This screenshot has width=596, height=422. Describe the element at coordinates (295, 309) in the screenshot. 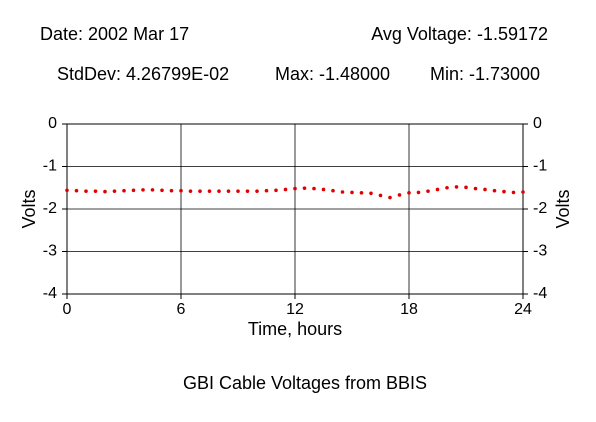

I see `x-tick-label: 12` at that location.